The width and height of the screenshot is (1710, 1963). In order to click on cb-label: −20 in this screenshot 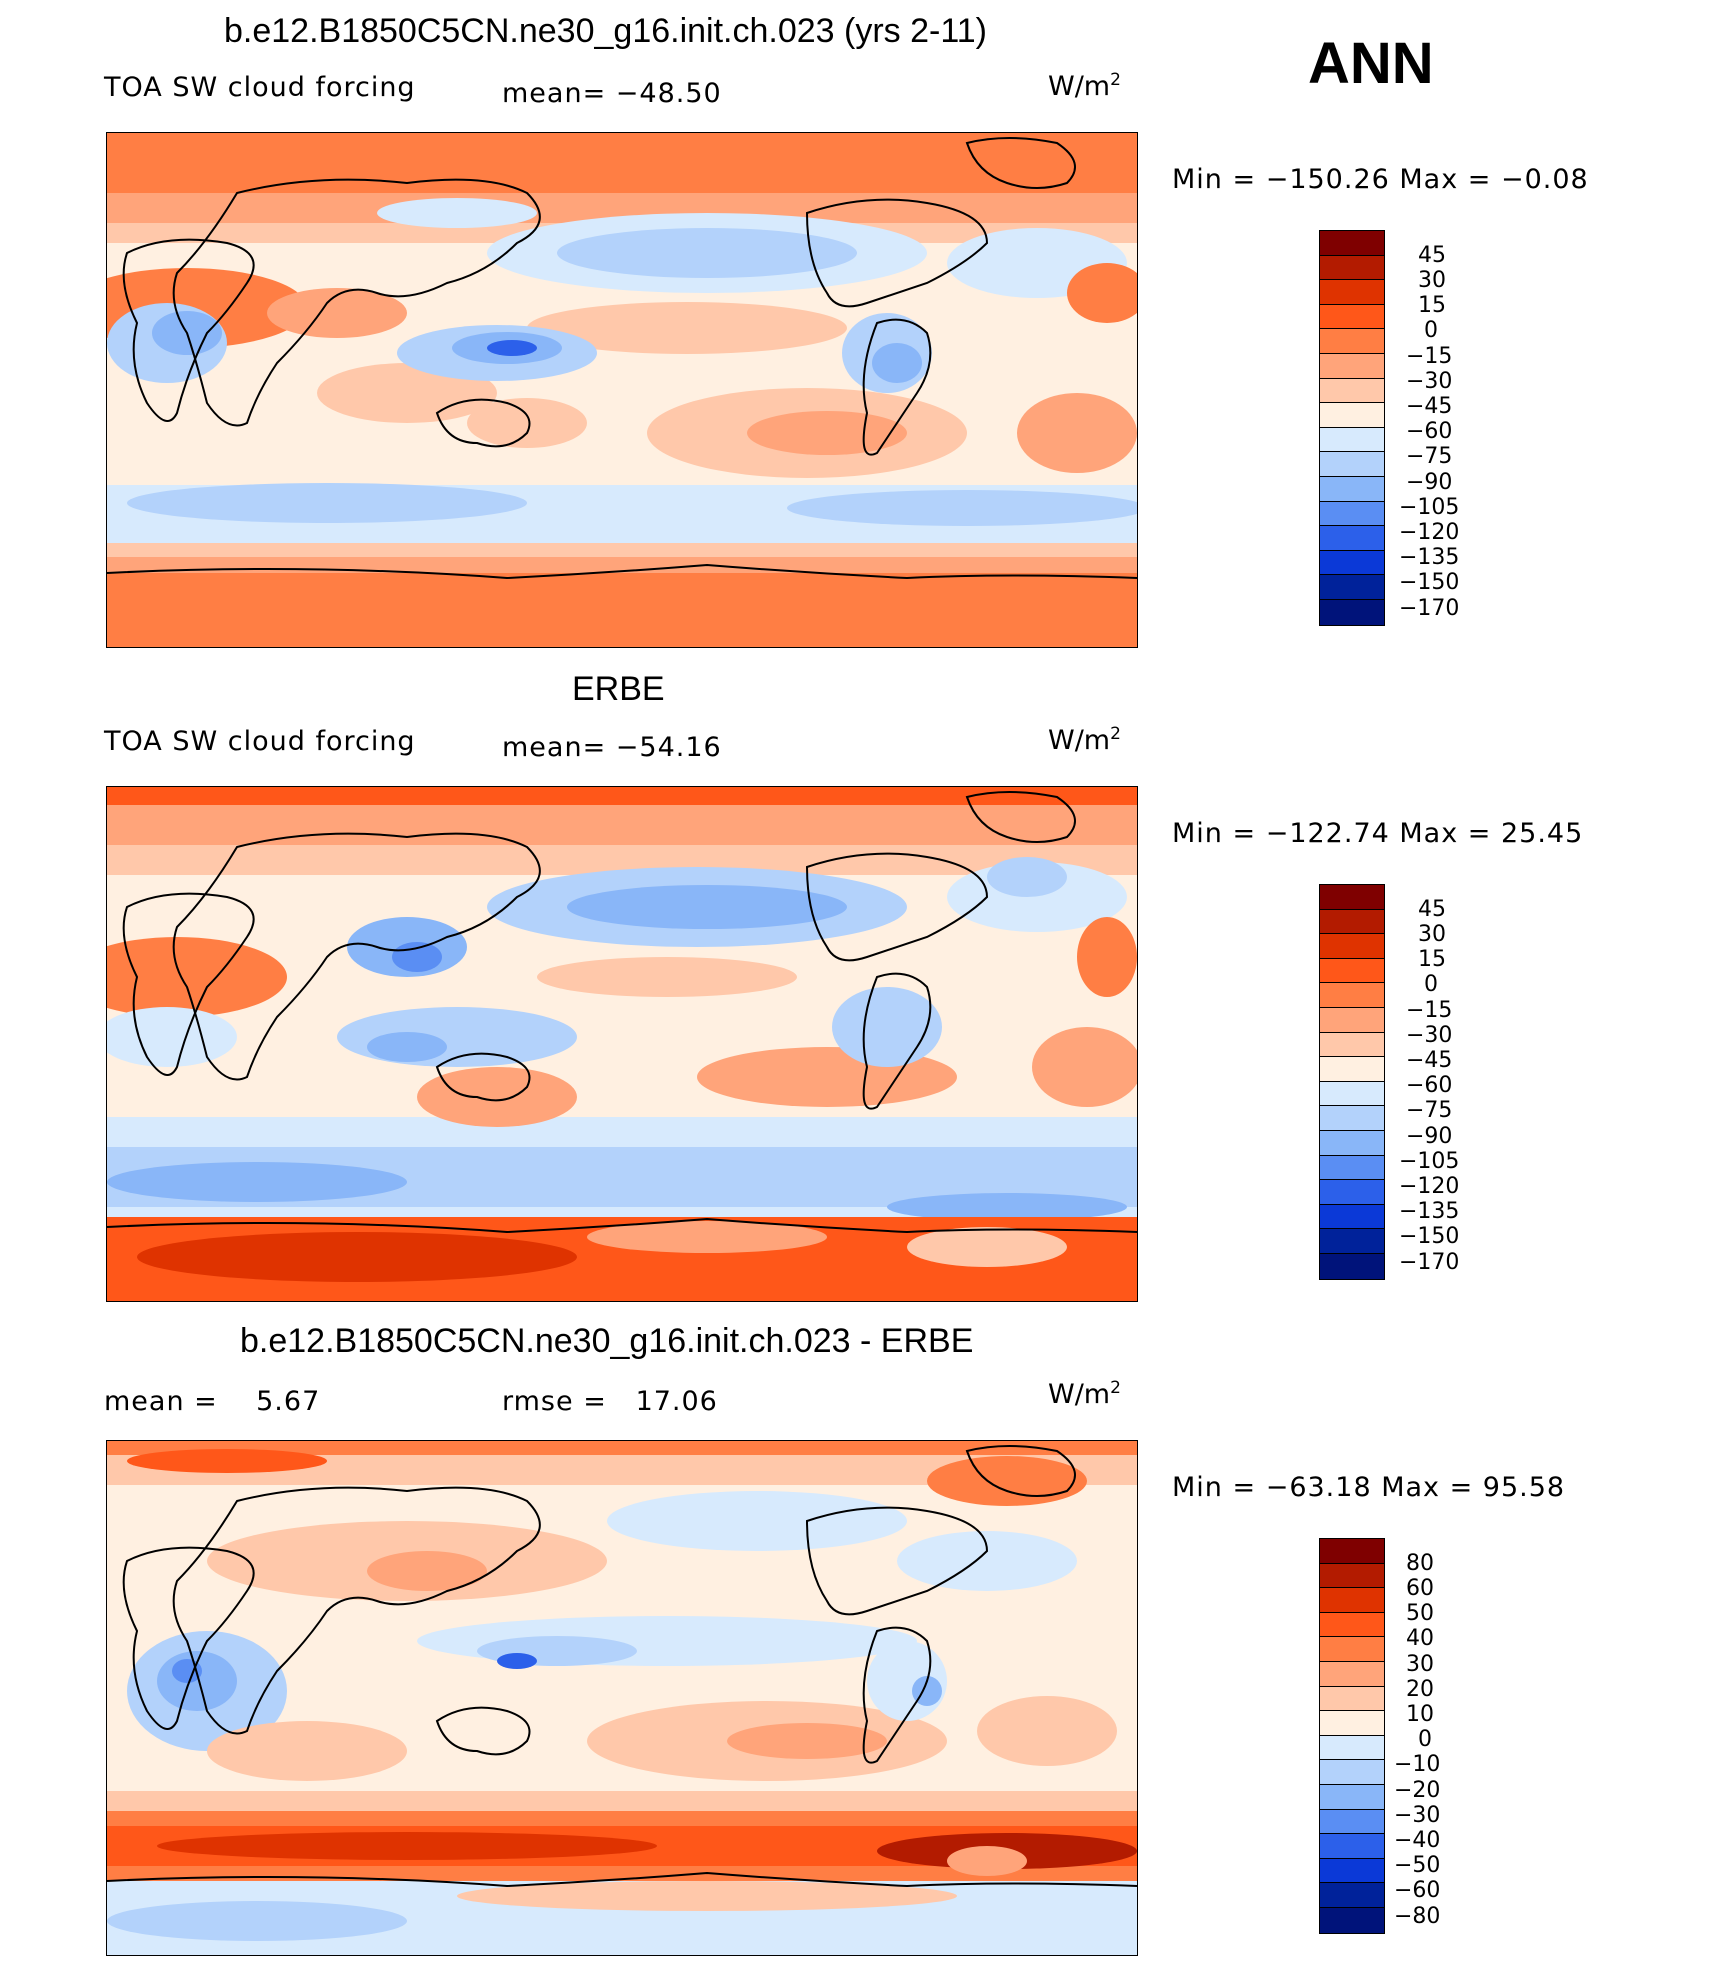, I will do `click(1417, 1790)`.